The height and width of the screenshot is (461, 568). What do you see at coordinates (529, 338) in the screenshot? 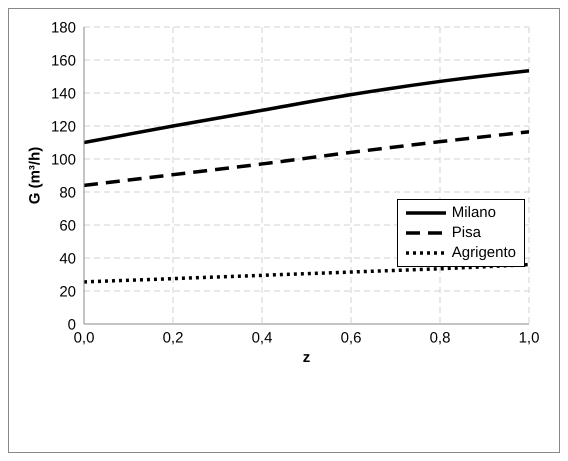
I see `x-tick-label: 1,0` at bounding box center [529, 338].